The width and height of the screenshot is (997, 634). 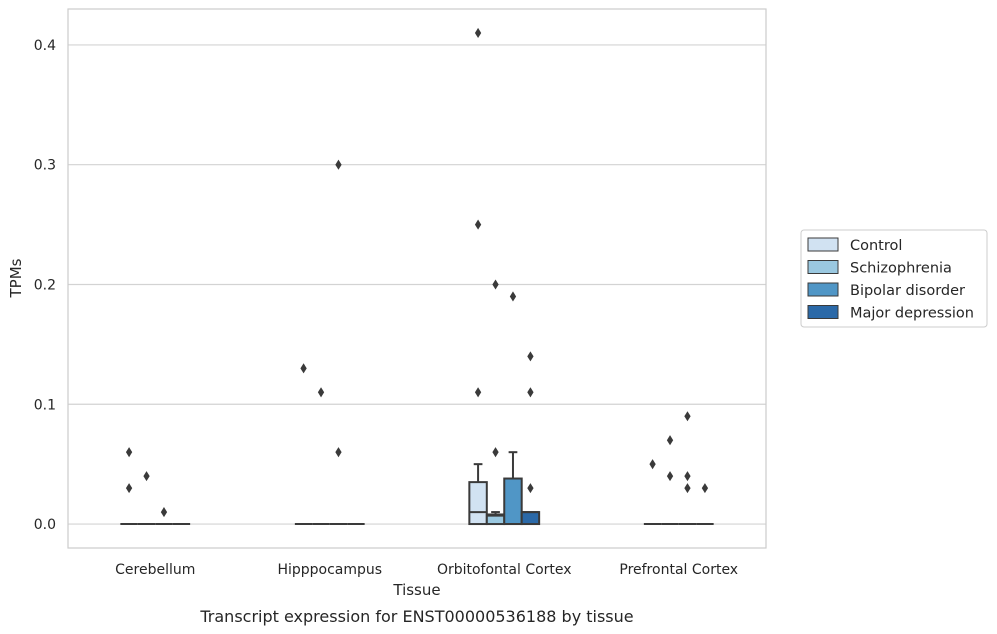 What do you see at coordinates (45, 405) in the screenshot?
I see `y-tick-label: 0.1` at bounding box center [45, 405].